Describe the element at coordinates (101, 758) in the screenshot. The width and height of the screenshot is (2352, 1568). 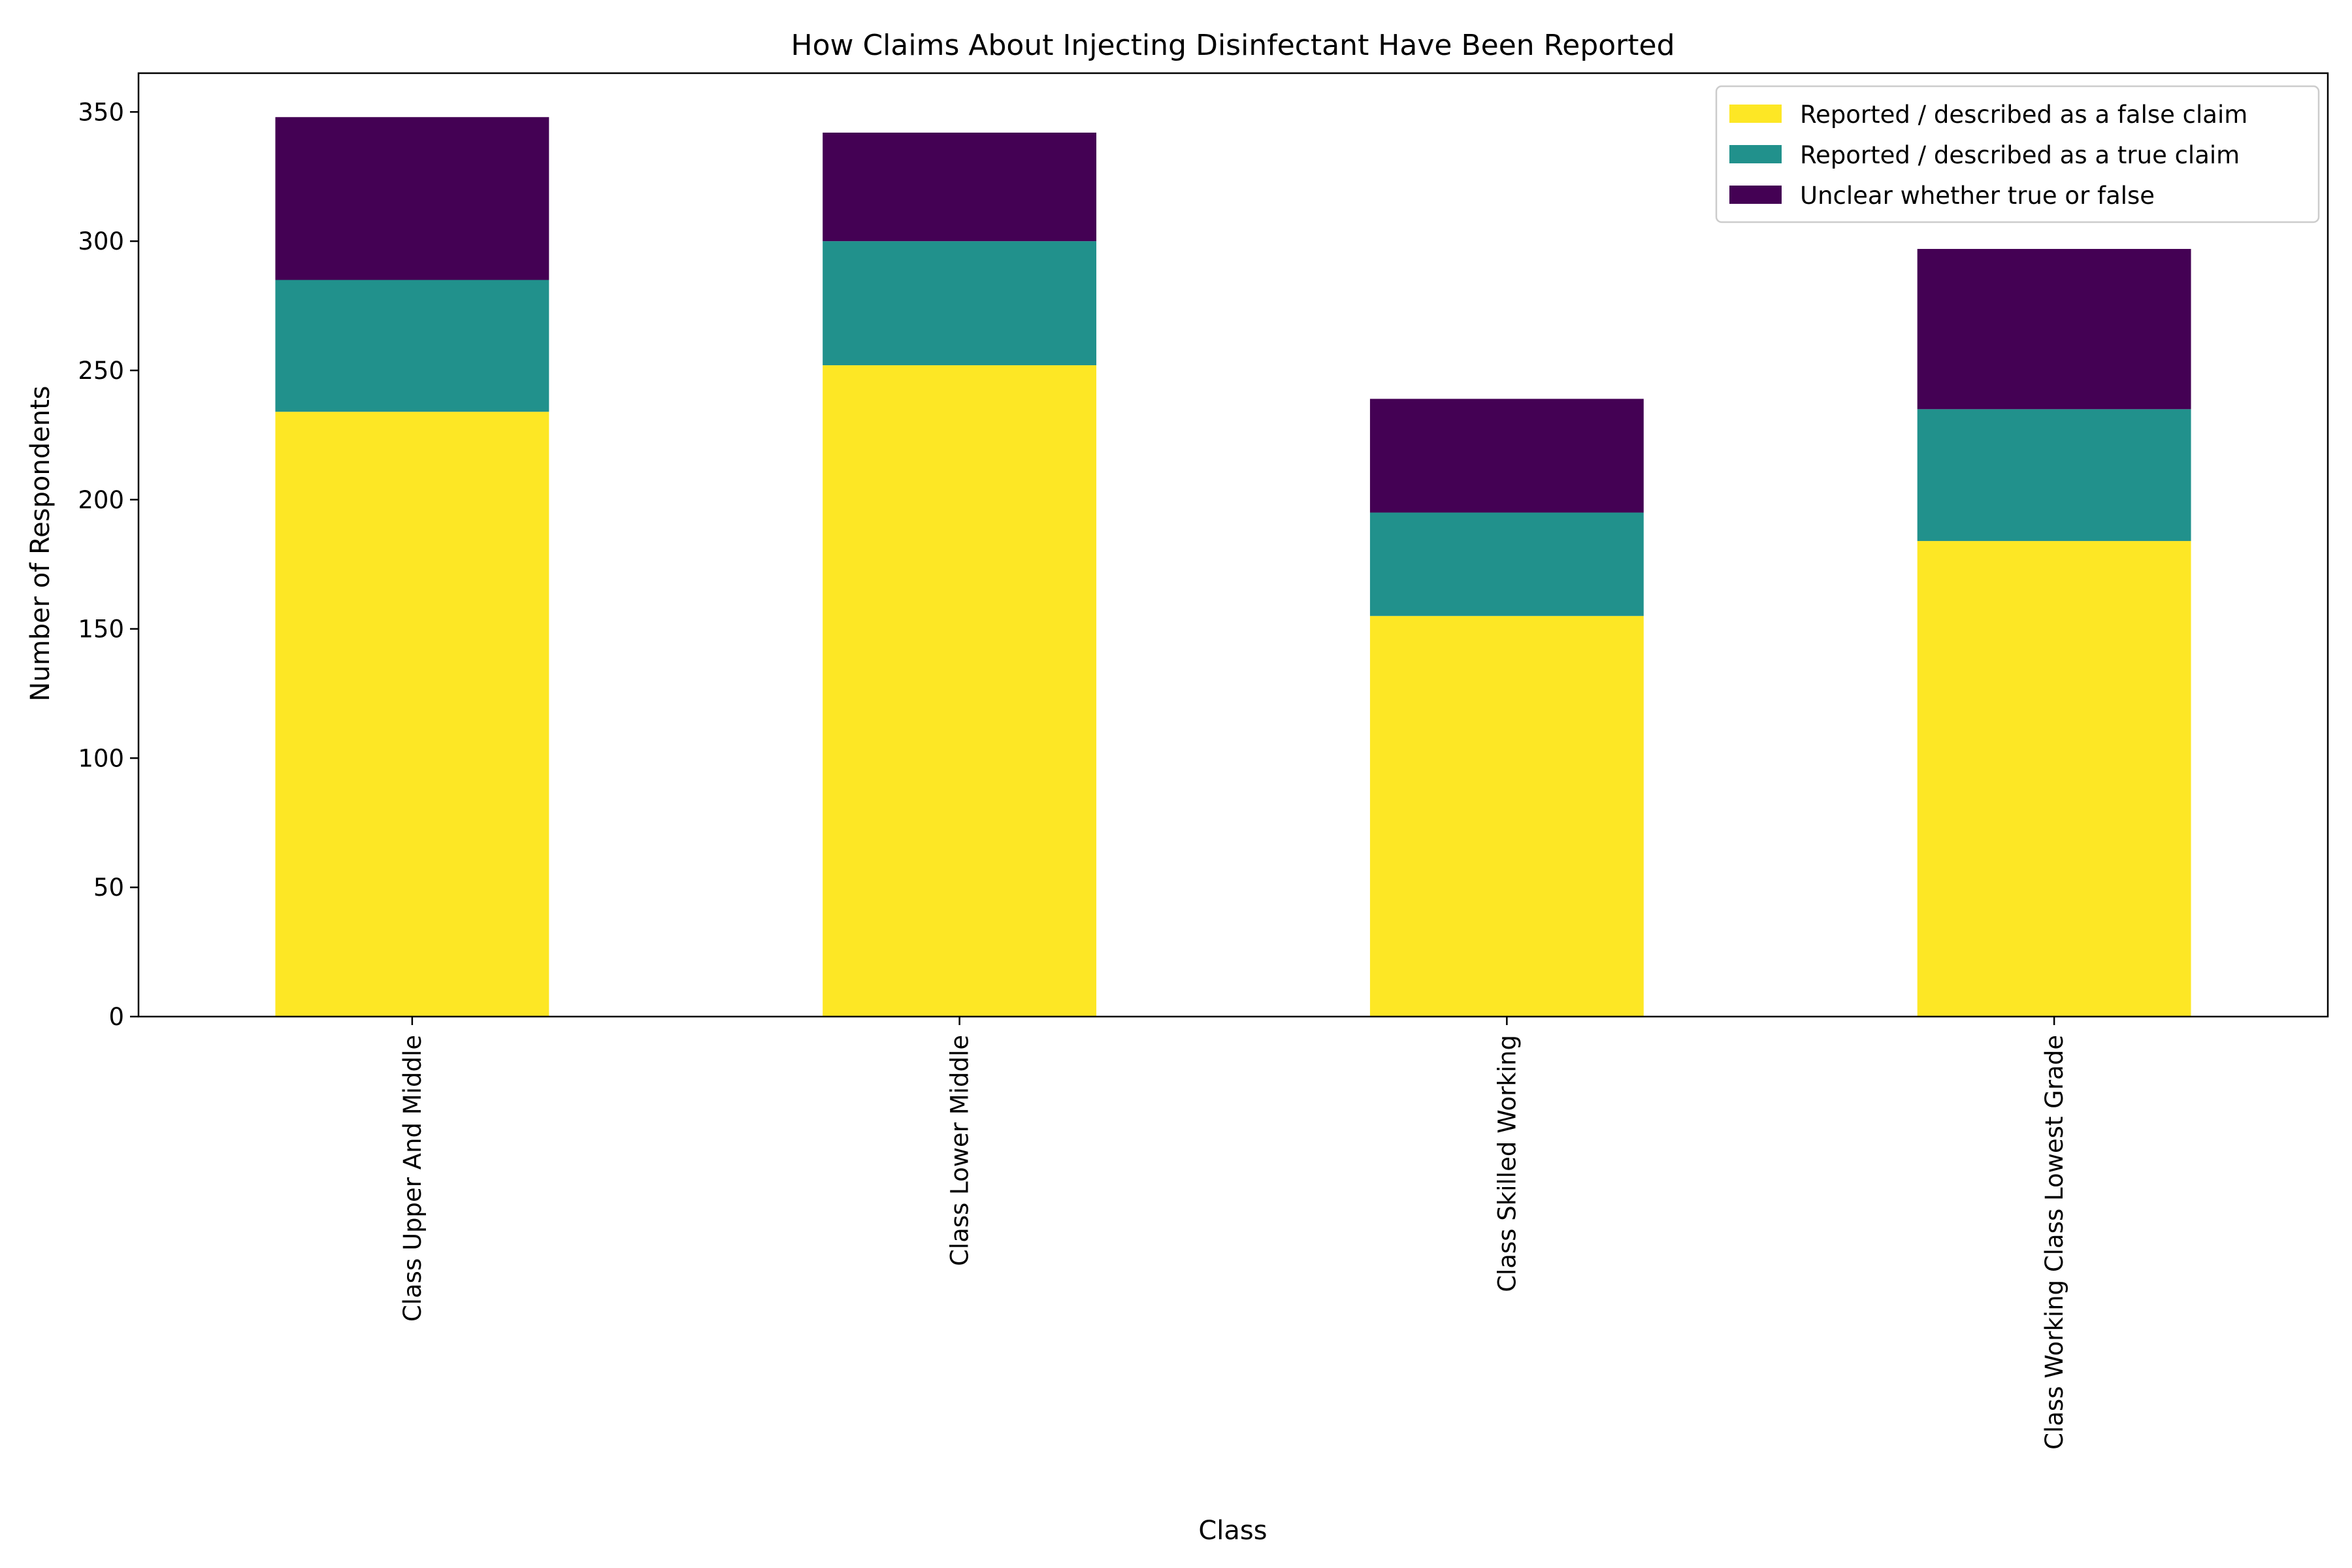
I see `y-tick-label: 100` at that location.